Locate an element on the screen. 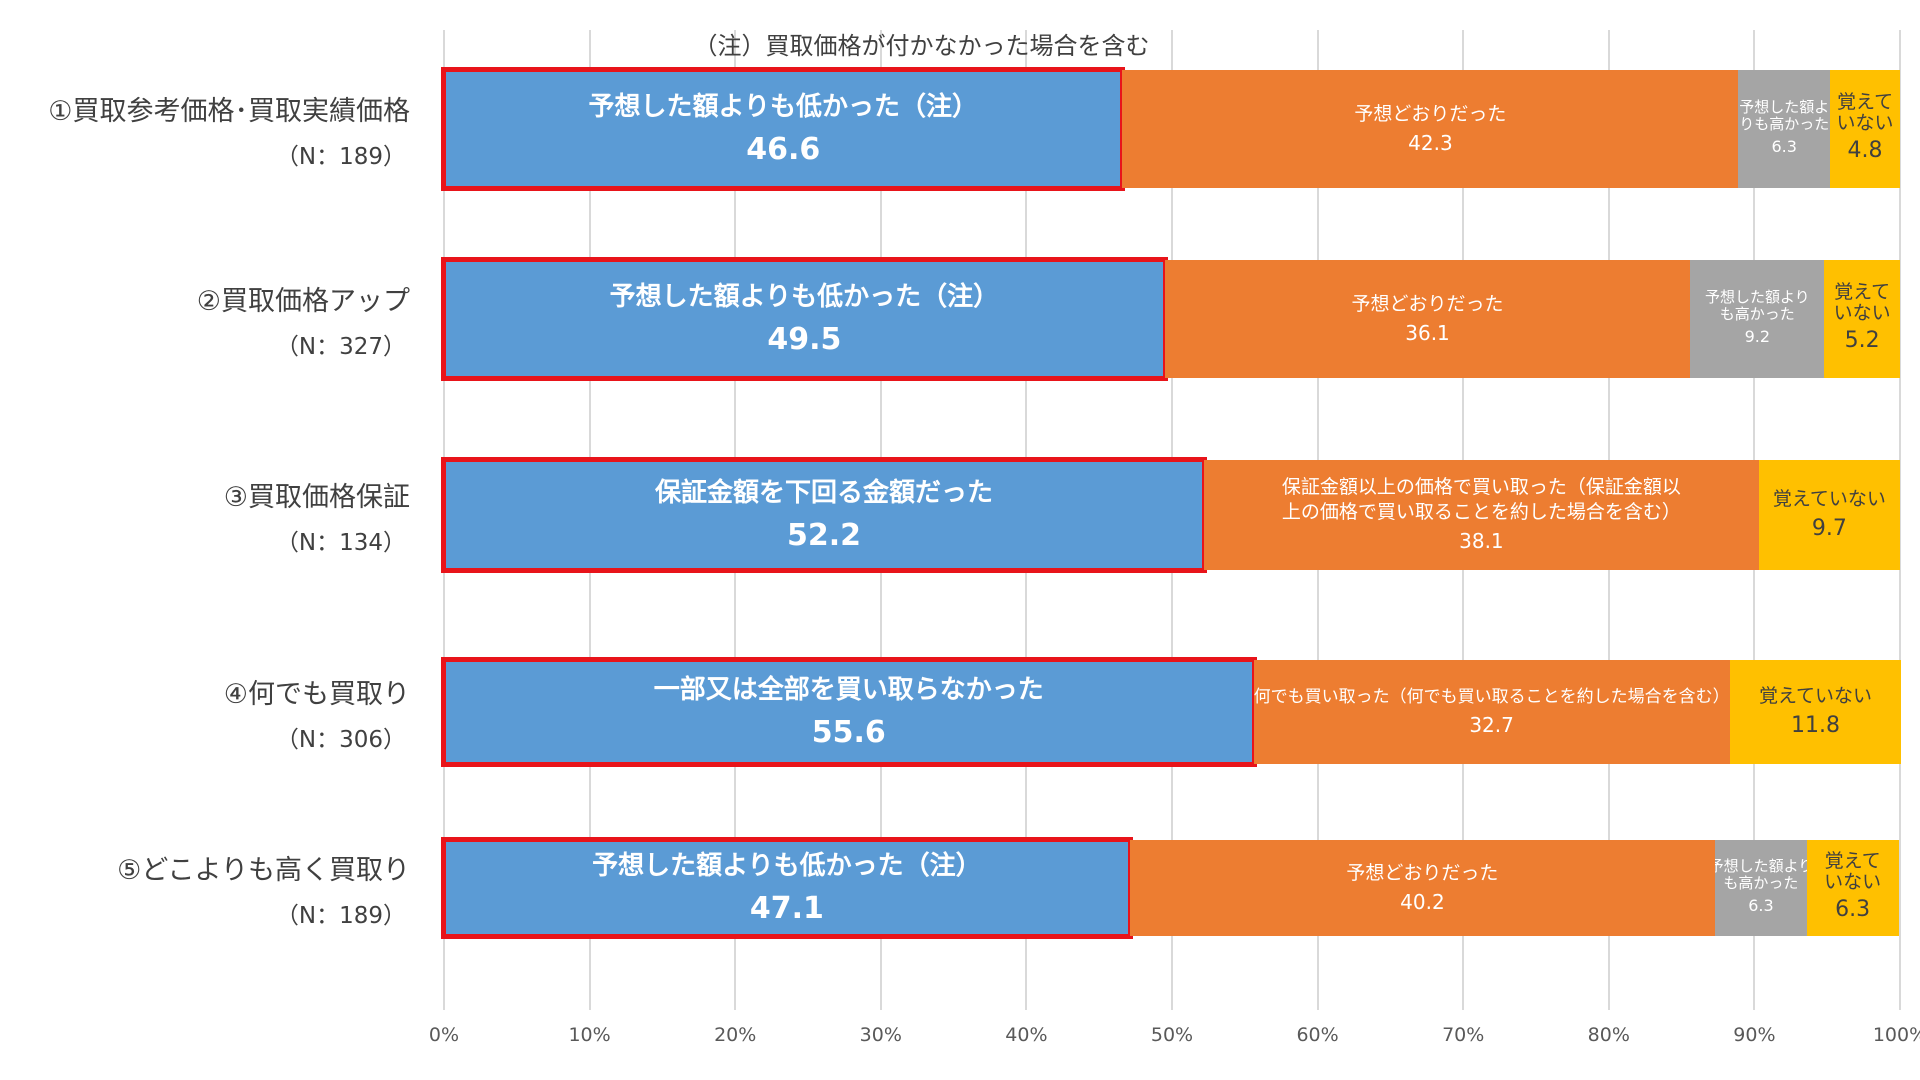 This screenshot has width=1920, height=1080. x-tick-label: 80% is located at coordinates (1608, 1035).